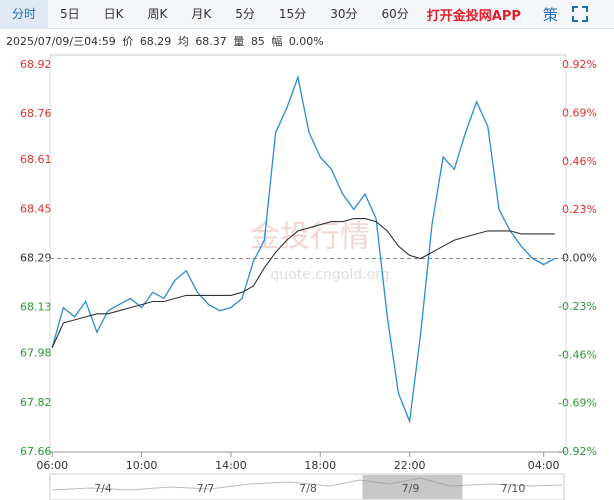  What do you see at coordinates (36, 159) in the screenshot?
I see `y-tick-label: 68.61` at bounding box center [36, 159].